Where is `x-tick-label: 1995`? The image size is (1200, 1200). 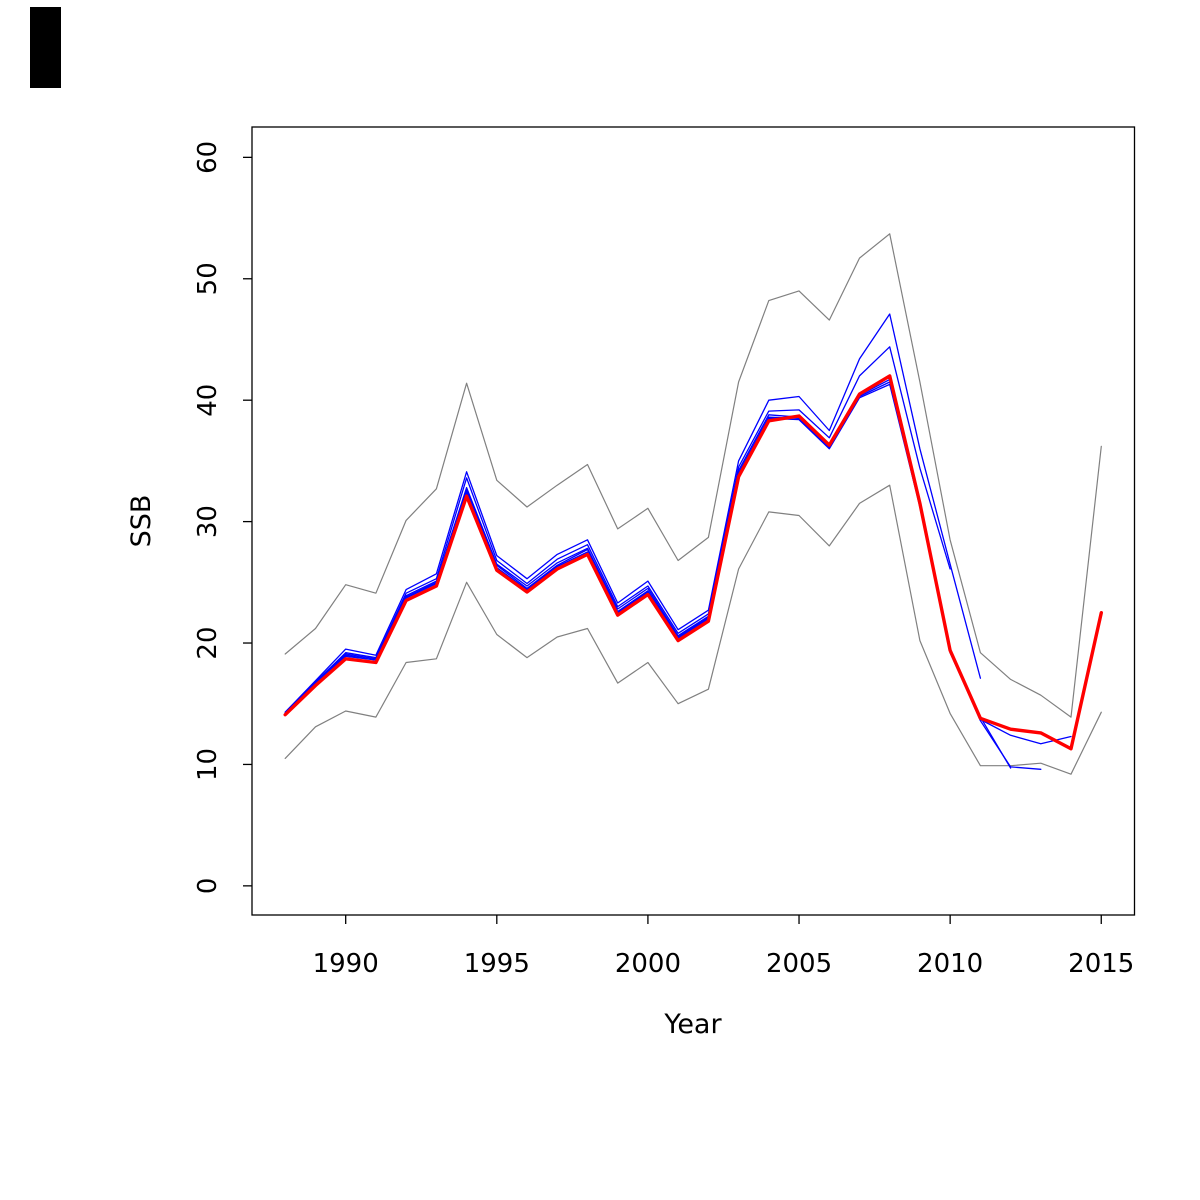
x-tick-label: 1995 is located at coordinates (497, 964).